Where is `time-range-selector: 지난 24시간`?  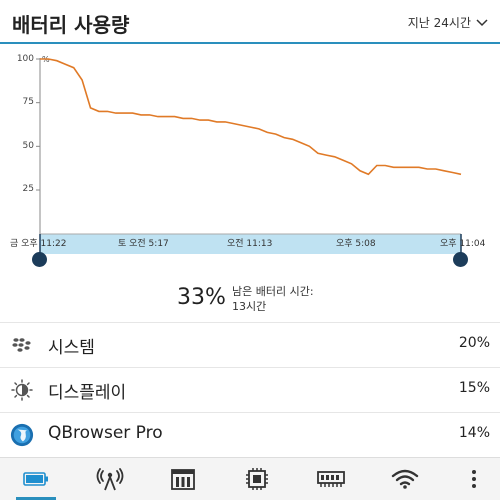
time-range-selector: 지난 24시간 is located at coordinates (448, 22).